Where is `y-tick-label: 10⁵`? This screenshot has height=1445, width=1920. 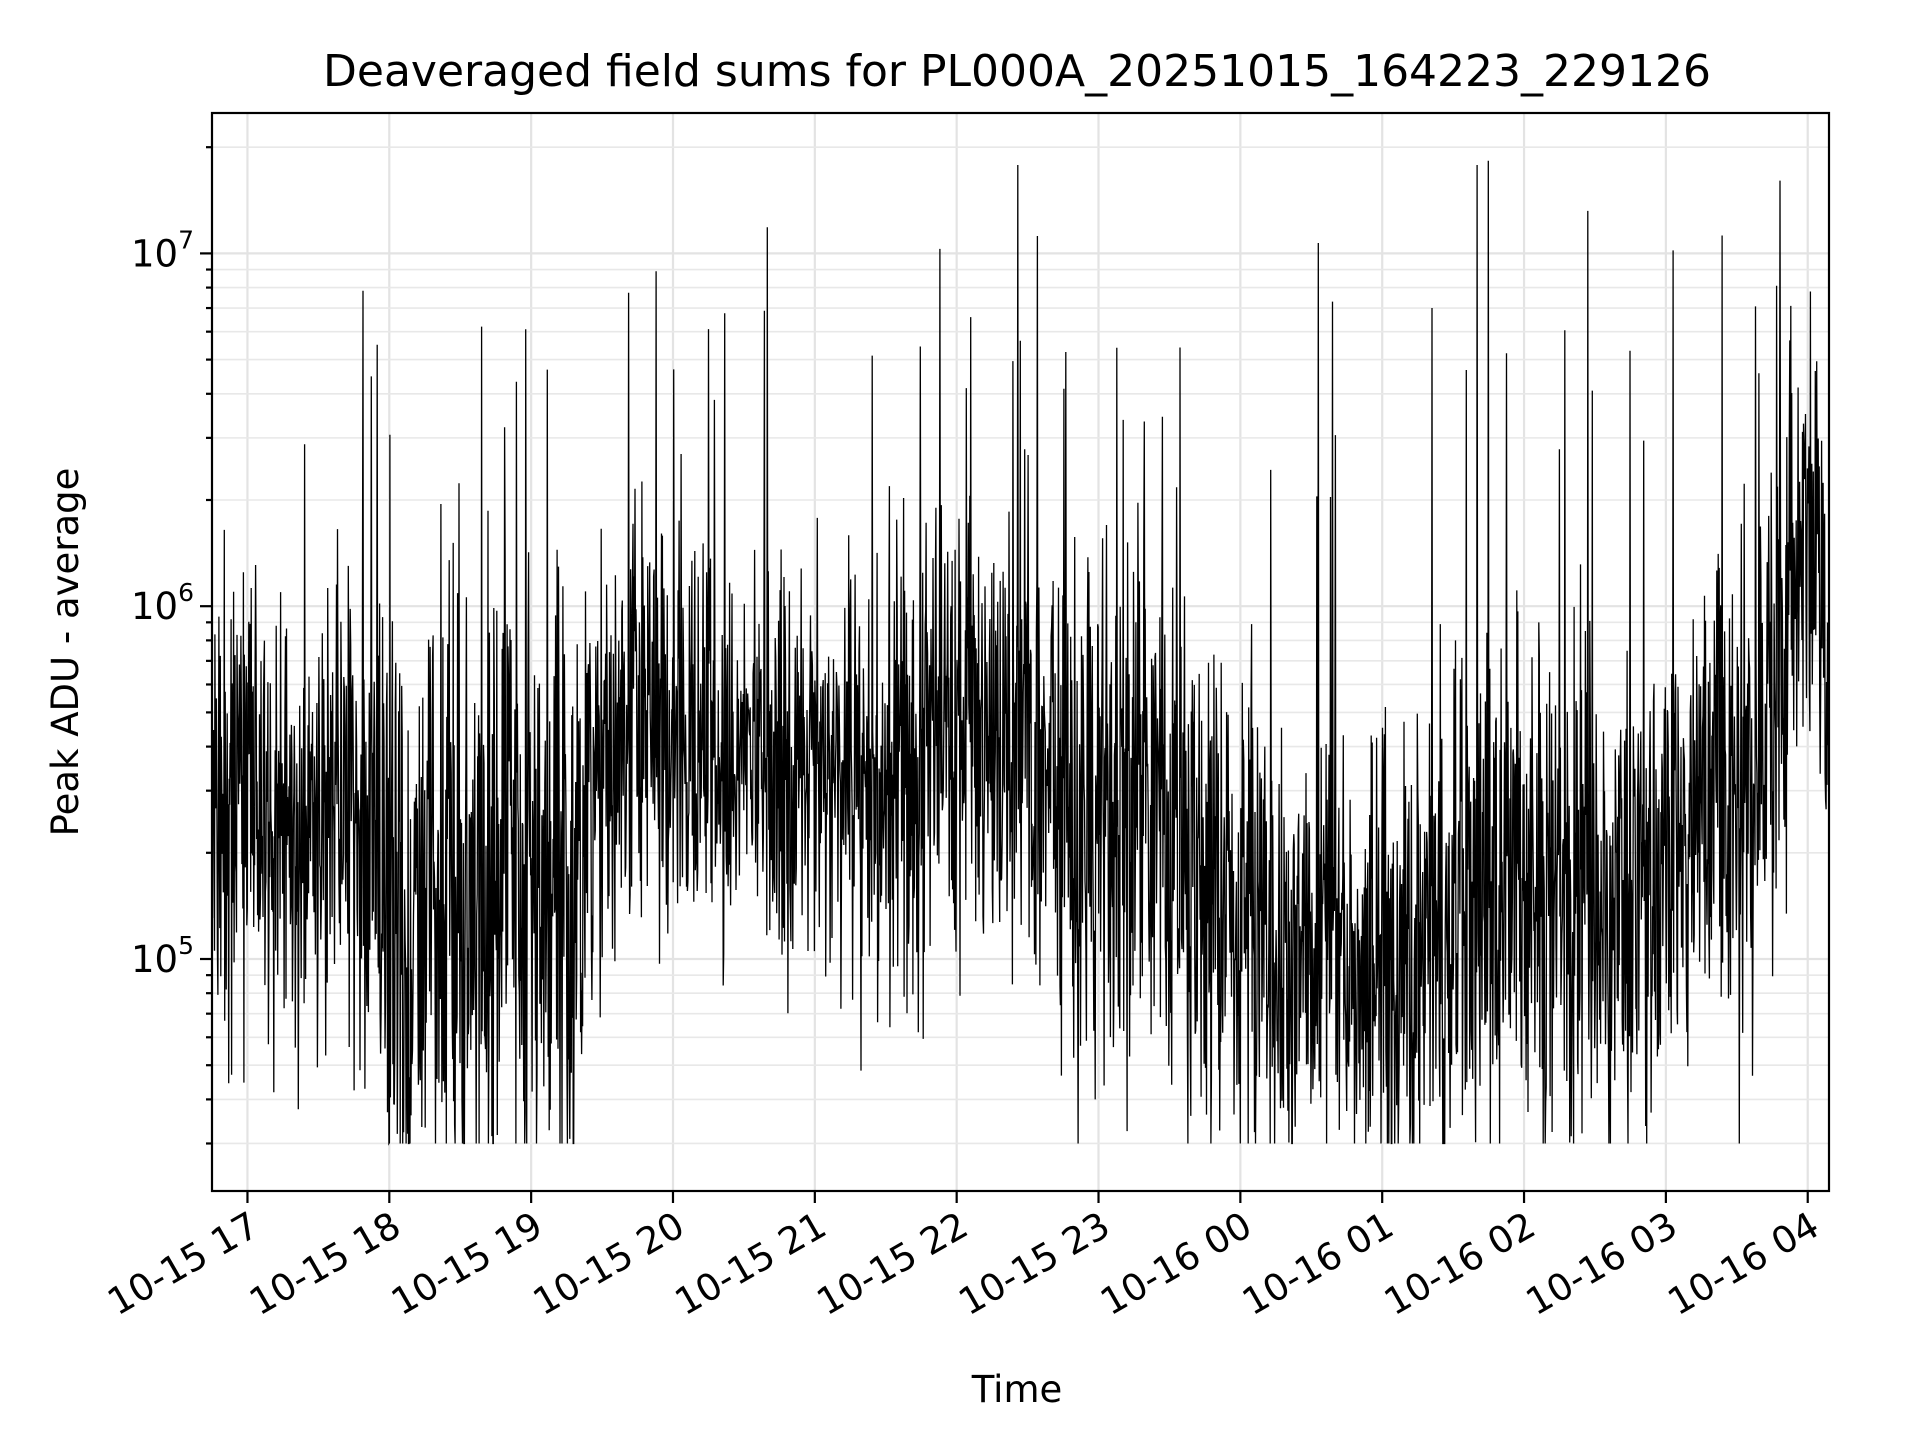
y-tick-label: 10⁵ is located at coordinates (162, 956).